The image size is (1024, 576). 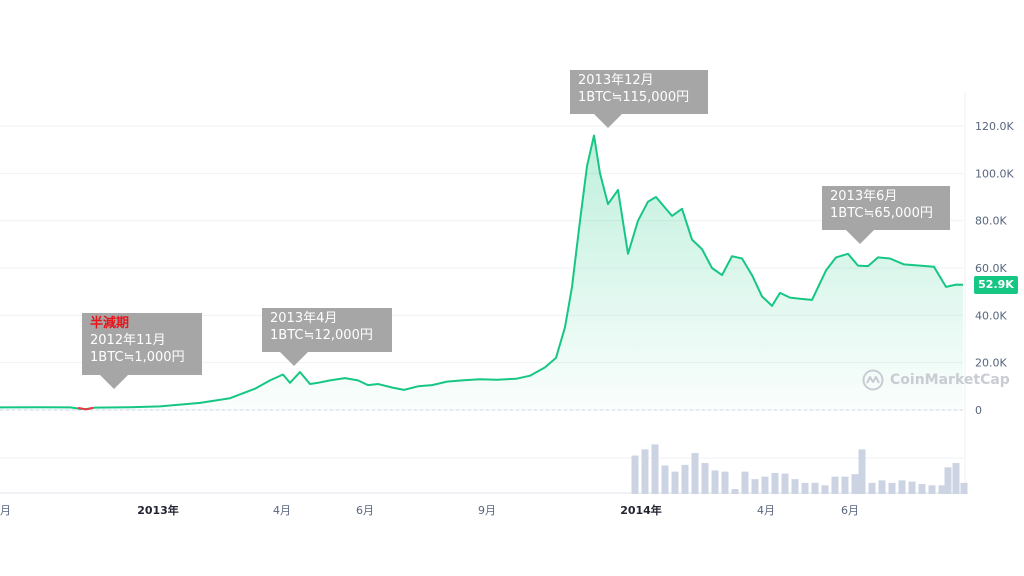 What do you see at coordinates (85, 408) in the screenshot?
I see `price-dip-segment` at bounding box center [85, 408].